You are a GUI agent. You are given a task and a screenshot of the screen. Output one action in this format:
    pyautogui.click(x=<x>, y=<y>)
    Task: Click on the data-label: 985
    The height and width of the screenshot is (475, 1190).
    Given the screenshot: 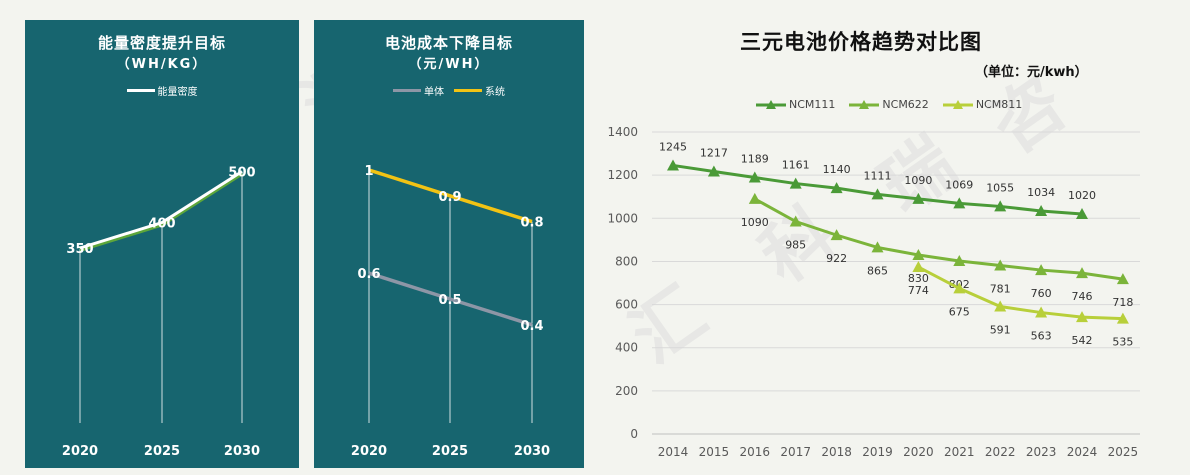 What is the action you would take?
    pyautogui.click(x=795, y=245)
    